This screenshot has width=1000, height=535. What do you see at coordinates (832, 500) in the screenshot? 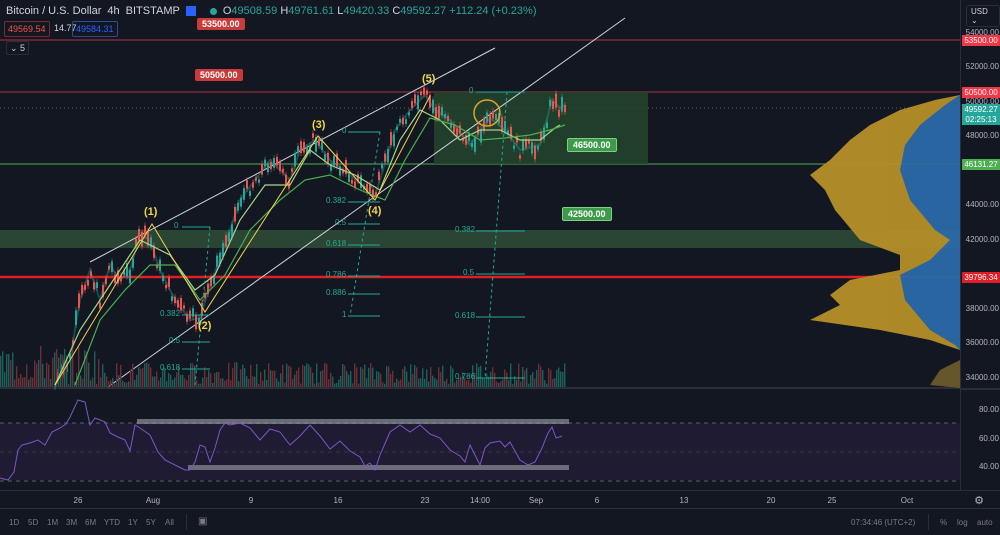
I see `time-label: 25` at bounding box center [832, 500].